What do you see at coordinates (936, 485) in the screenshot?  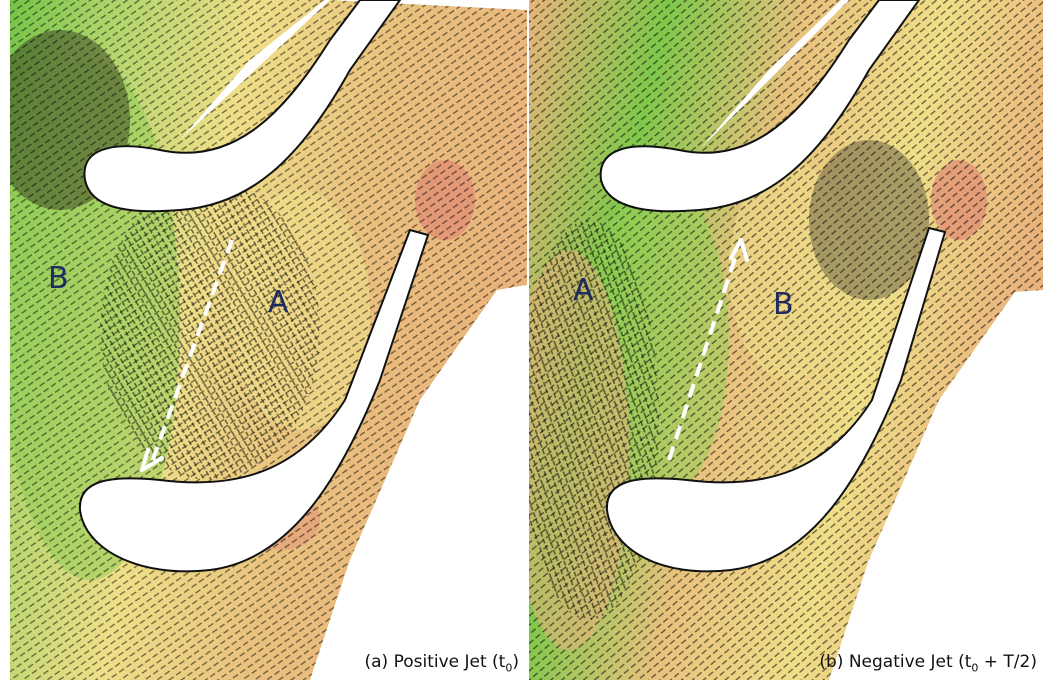 I see `outlet-region-b` at bounding box center [936, 485].